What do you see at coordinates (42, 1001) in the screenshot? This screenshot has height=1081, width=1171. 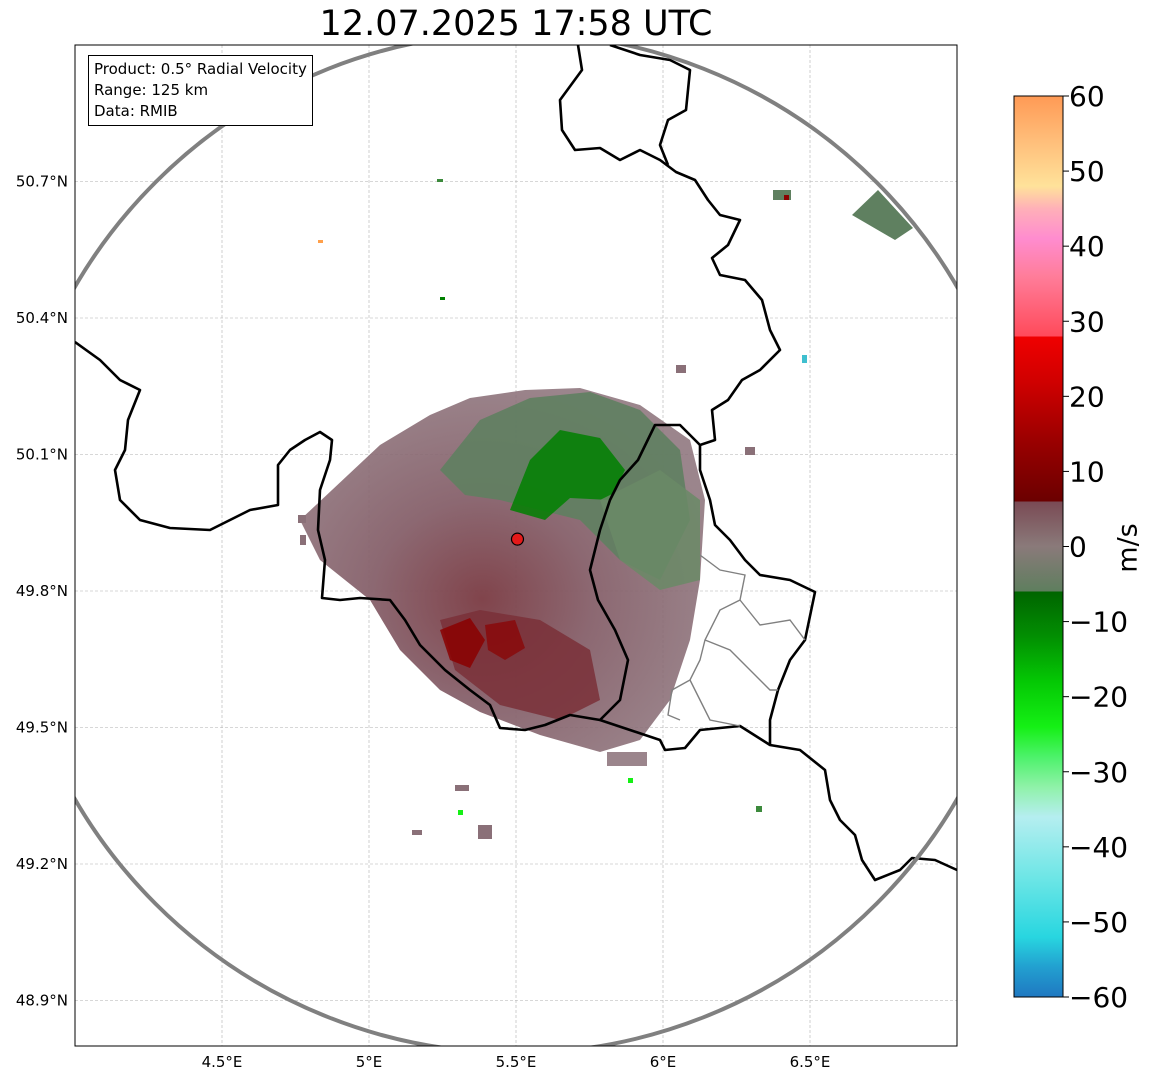 I see `lat-tick-label: 48.9°N` at bounding box center [42, 1001].